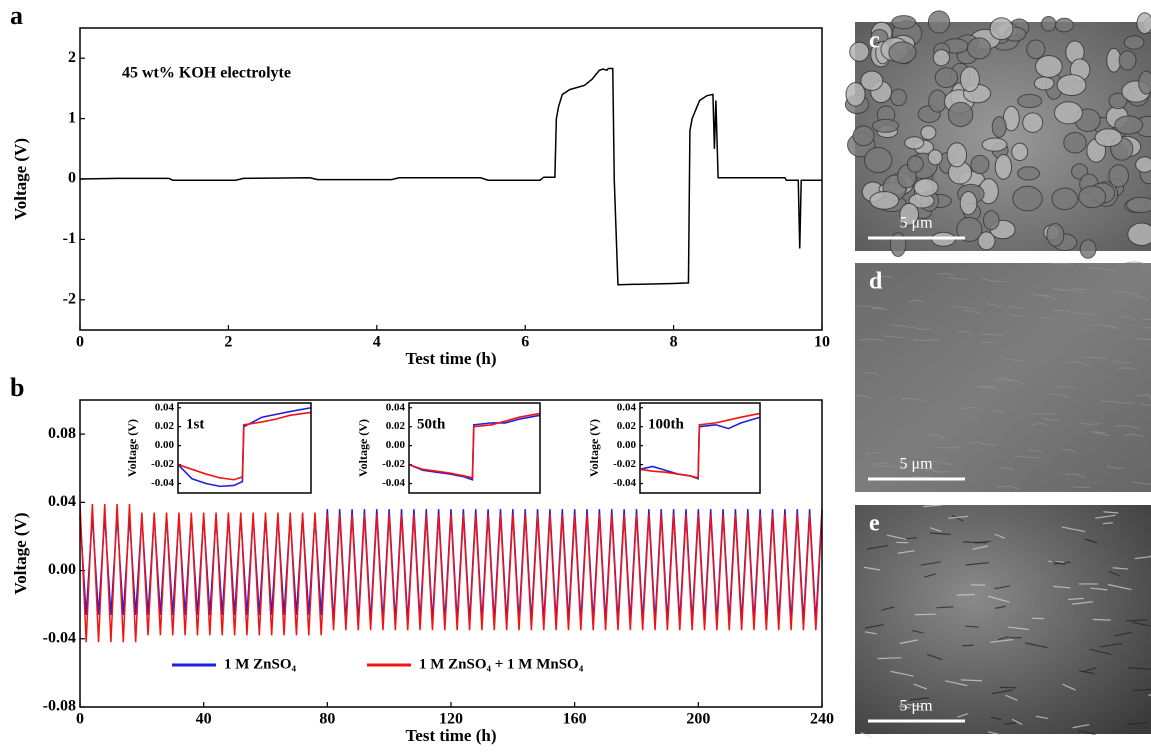  What do you see at coordinates (162, 483) in the screenshot?
I see `y-tick-label: -0.04` at bounding box center [162, 483].